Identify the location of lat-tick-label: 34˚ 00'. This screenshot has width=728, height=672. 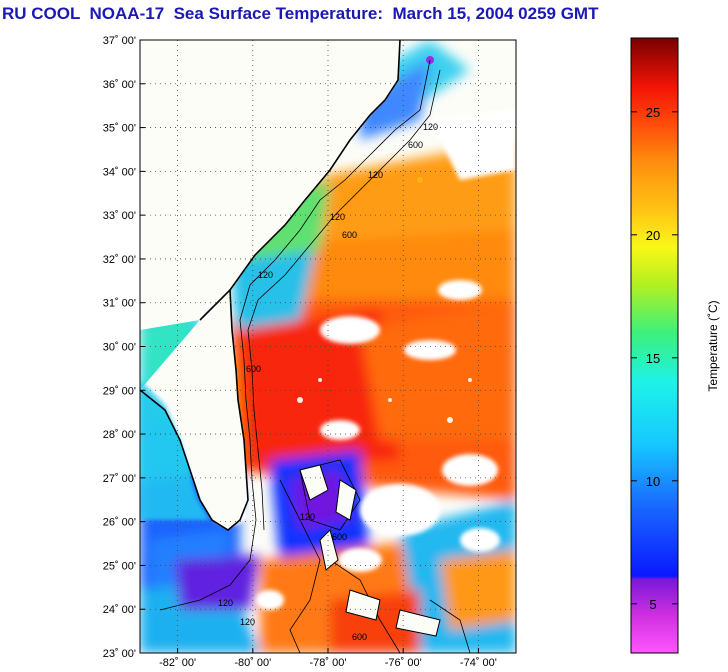
(119, 172).